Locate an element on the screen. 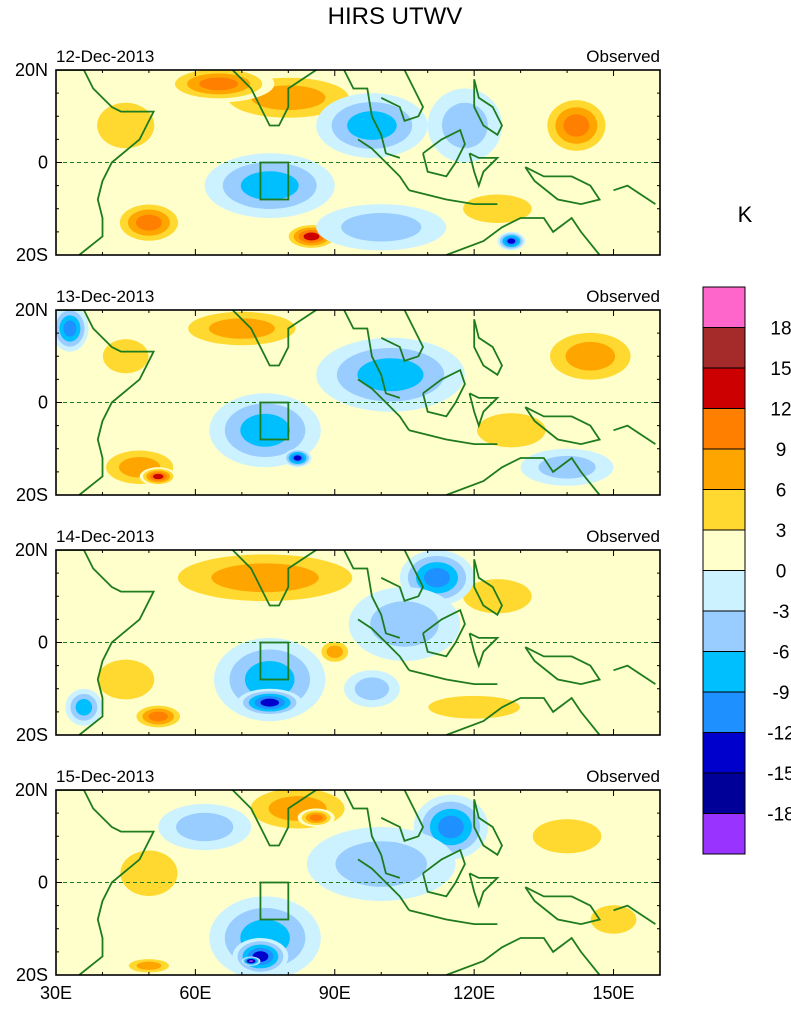  chart-title: HIRS UTWV is located at coordinates (395, 16).